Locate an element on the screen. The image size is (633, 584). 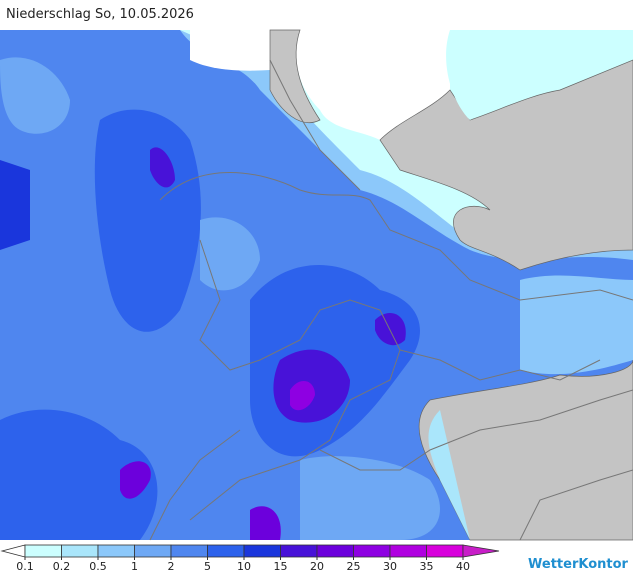
legend-label: 15 is located at coordinates (281, 566).